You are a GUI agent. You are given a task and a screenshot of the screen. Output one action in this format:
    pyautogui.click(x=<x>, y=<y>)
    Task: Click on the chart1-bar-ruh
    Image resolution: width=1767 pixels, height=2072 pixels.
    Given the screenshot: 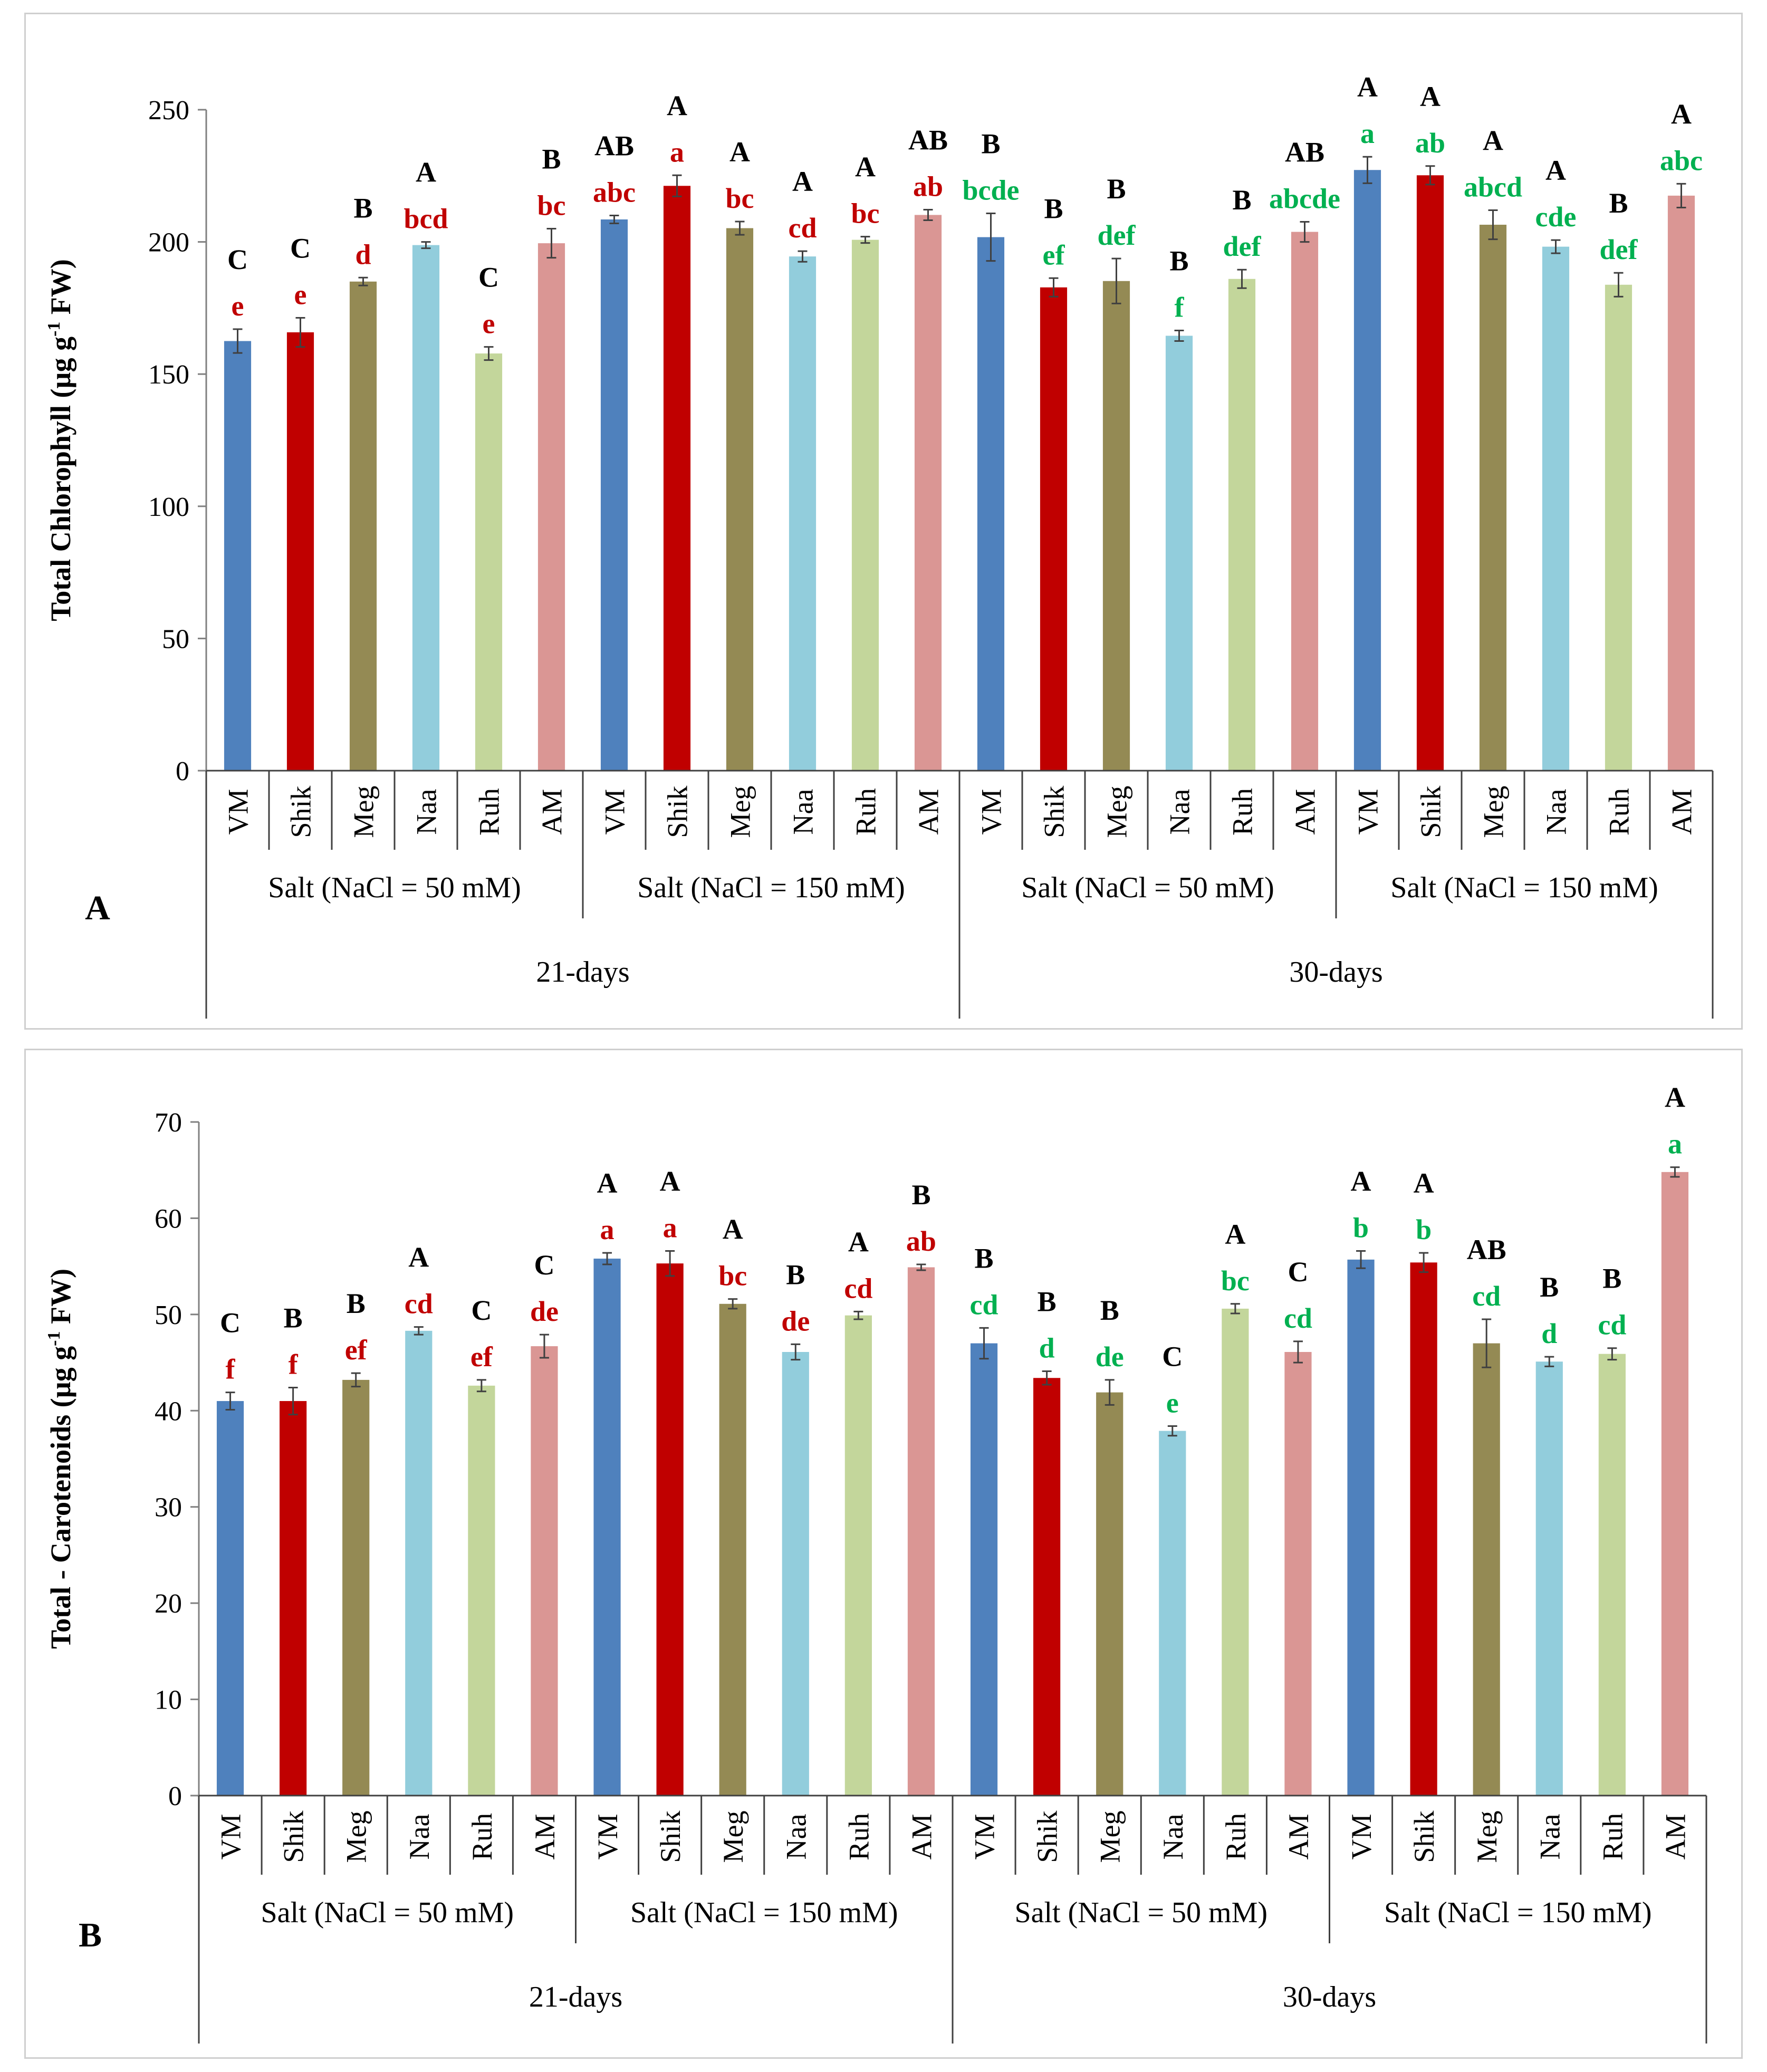 What is the action you would take?
    pyautogui.click(x=1618, y=527)
    